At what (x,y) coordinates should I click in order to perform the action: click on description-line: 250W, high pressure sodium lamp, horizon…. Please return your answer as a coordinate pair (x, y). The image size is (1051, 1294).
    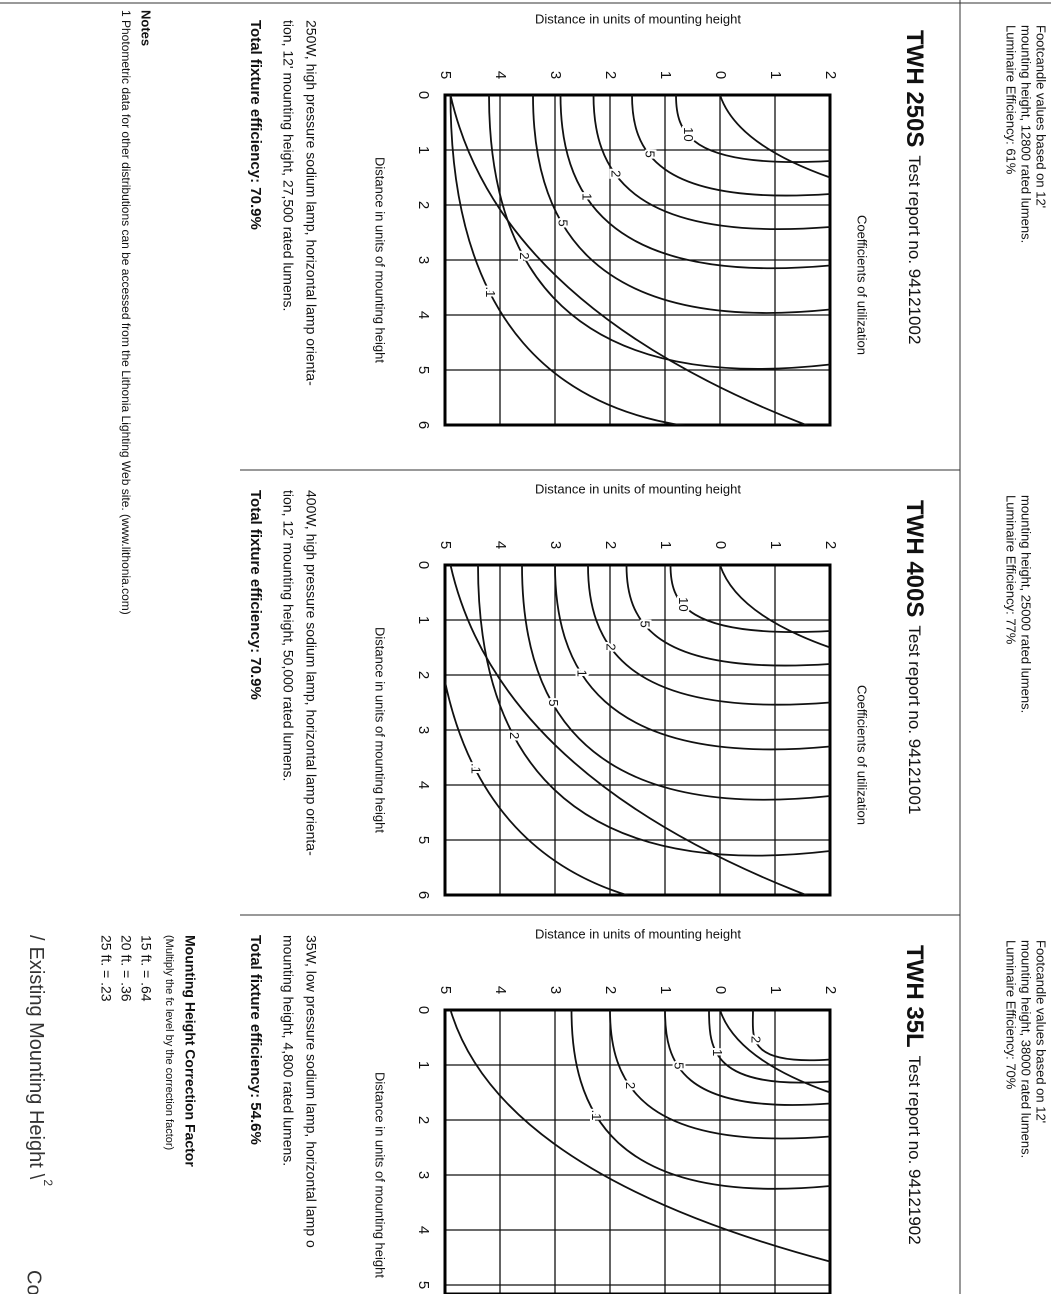
    Looking at the image, I should click on (311, 203).